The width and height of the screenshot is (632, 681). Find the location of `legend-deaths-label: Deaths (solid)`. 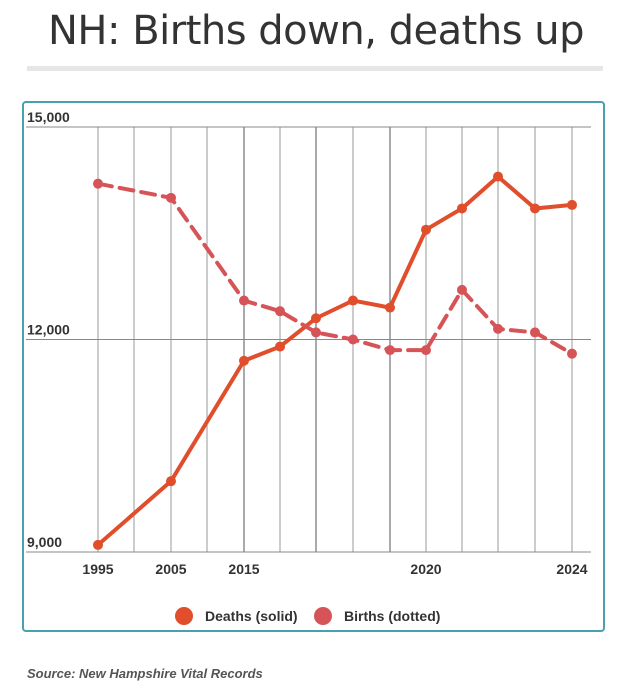

legend-deaths-label: Deaths (solid) is located at coordinates (251, 616).